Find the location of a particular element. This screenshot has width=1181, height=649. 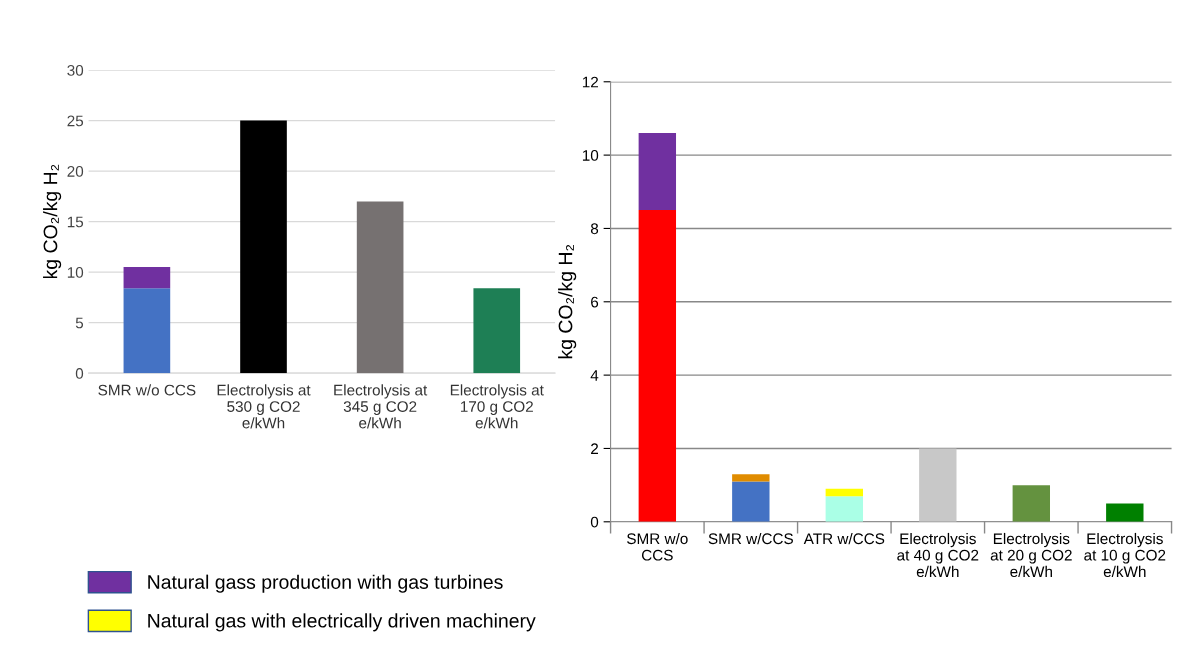

y-tick-label: 25 is located at coordinates (75, 121).